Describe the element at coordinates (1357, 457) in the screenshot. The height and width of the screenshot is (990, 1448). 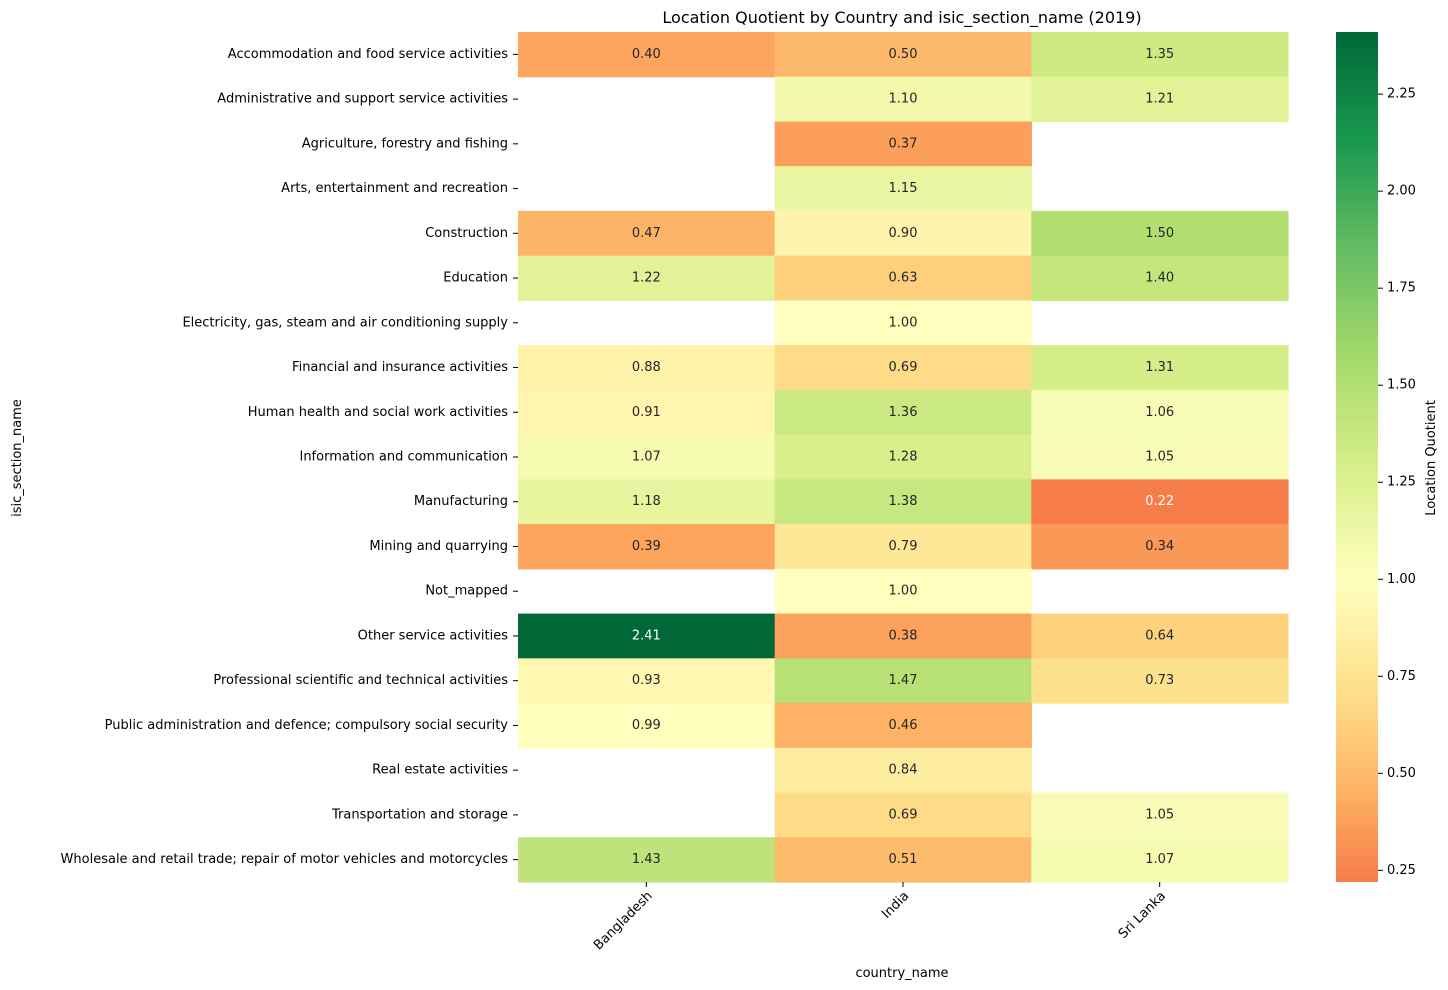
I see `colorbar` at that location.